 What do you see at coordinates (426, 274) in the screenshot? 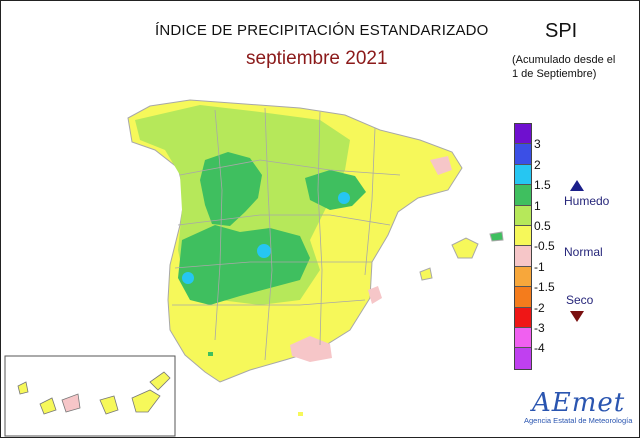
I see `balearic-ibiza` at bounding box center [426, 274].